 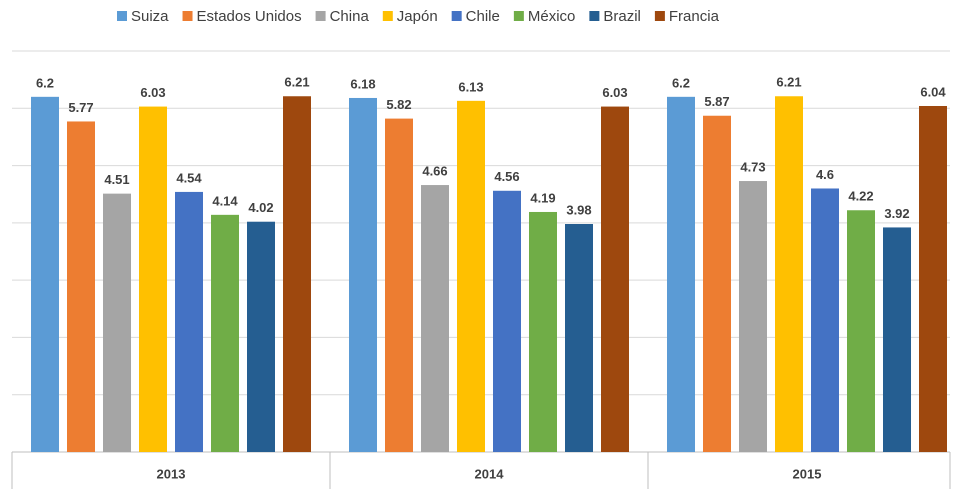 What do you see at coordinates (116, 179) in the screenshot?
I see `value-label: 4.51` at bounding box center [116, 179].